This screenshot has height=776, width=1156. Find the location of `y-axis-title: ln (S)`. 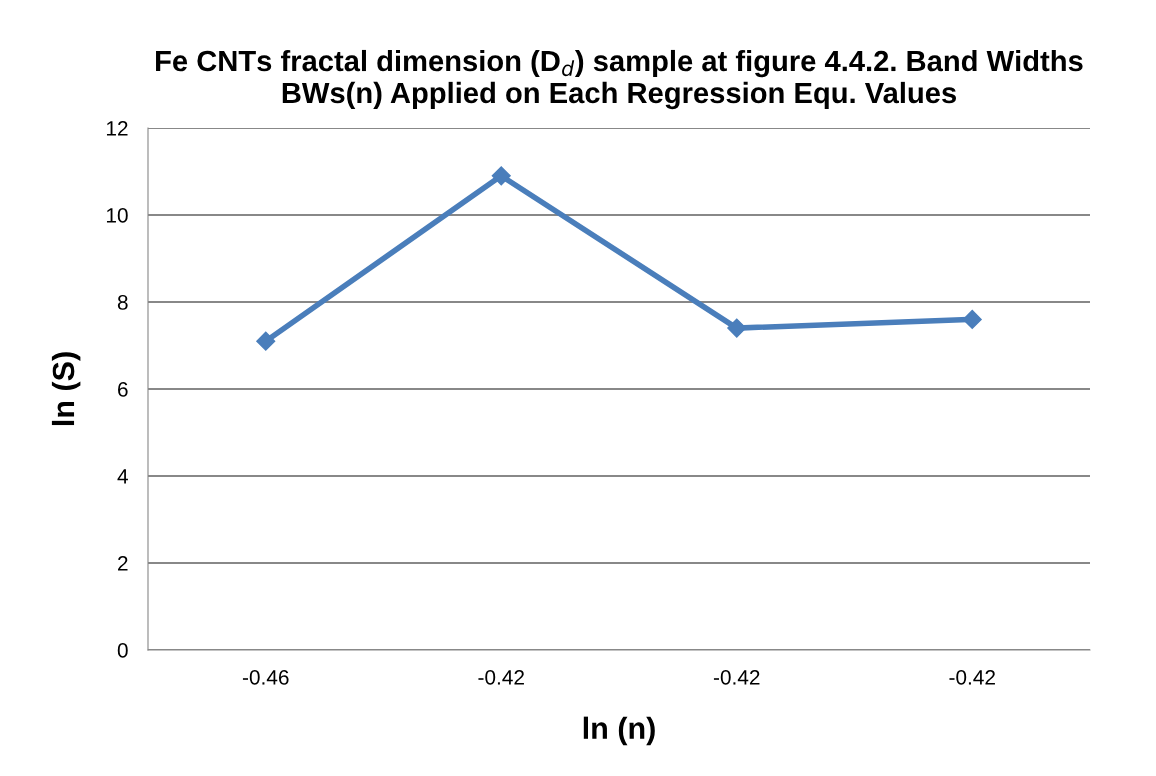

y-axis-title: ln (S) is located at coordinates (66, 389).